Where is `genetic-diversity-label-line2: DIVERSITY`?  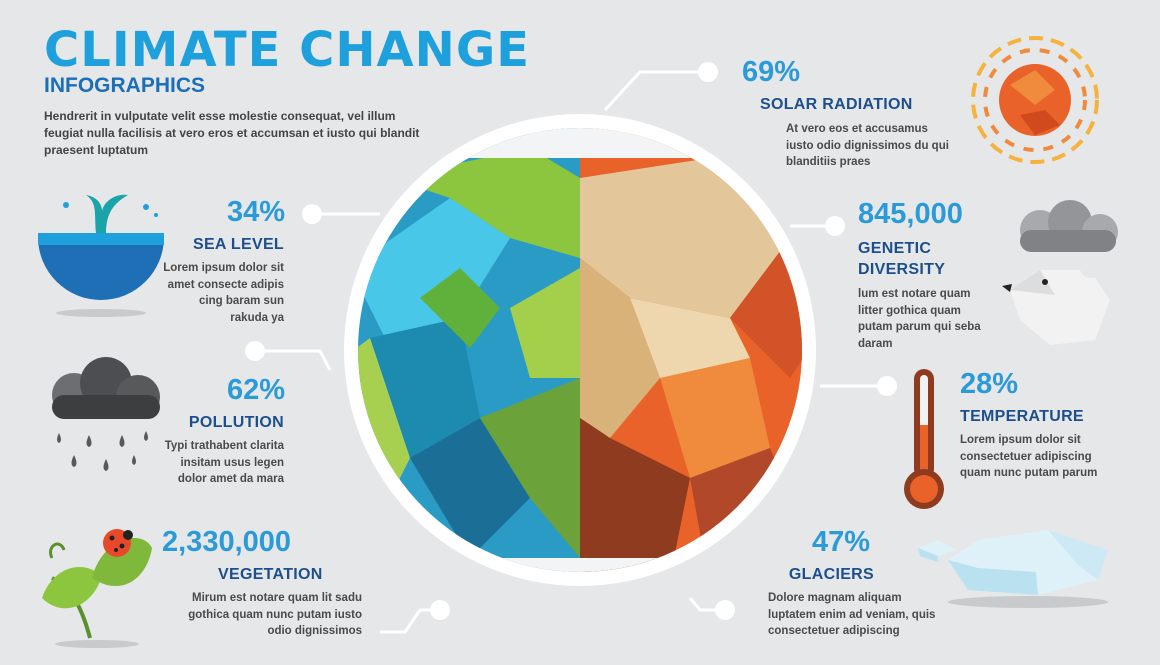
genetic-diversity-label-line2: DIVERSITY is located at coordinates (902, 269).